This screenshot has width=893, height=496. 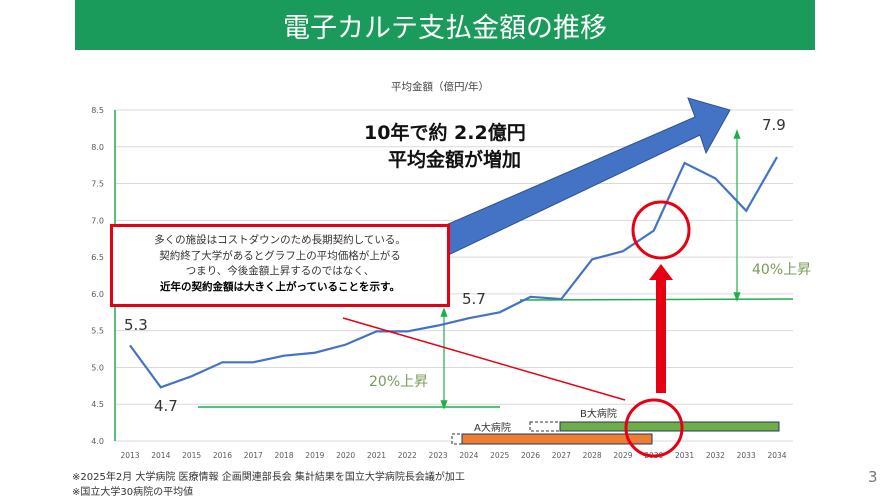 What do you see at coordinates (457, 439) in the screenshot?
I see `contract-a-prior` at bounding box center [457, 439].